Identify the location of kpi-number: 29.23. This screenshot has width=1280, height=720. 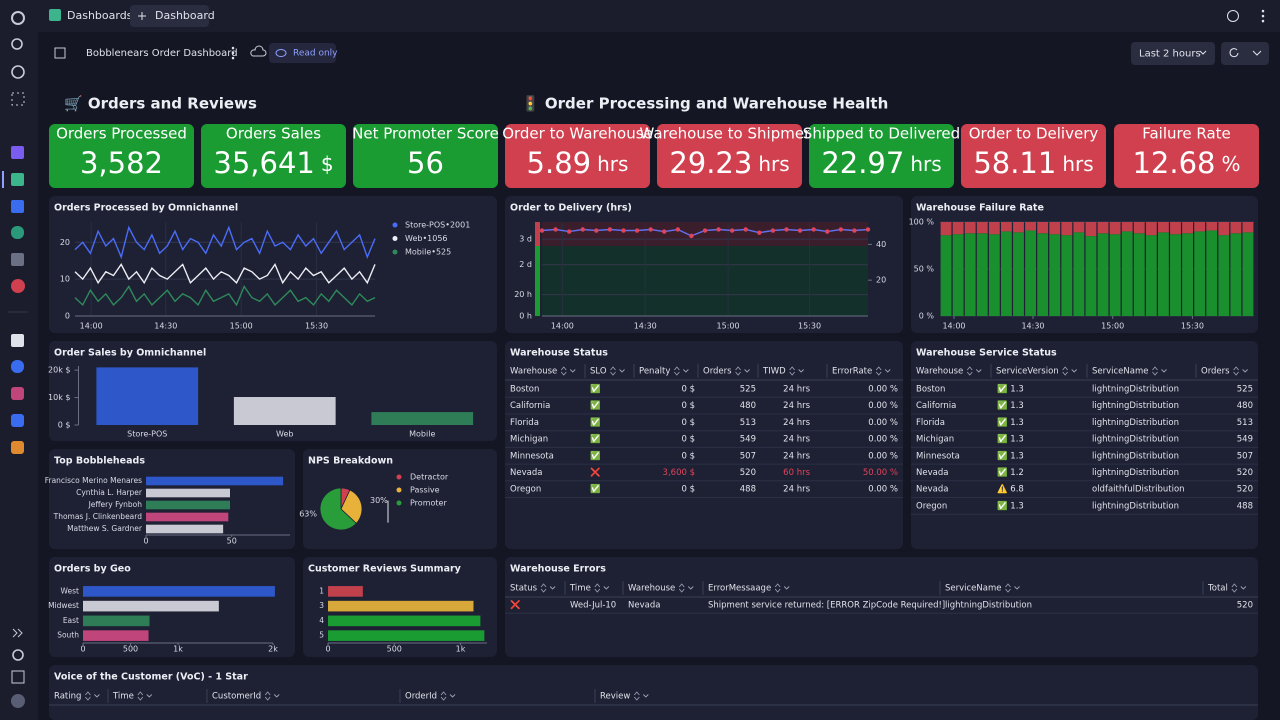
(710, 163).